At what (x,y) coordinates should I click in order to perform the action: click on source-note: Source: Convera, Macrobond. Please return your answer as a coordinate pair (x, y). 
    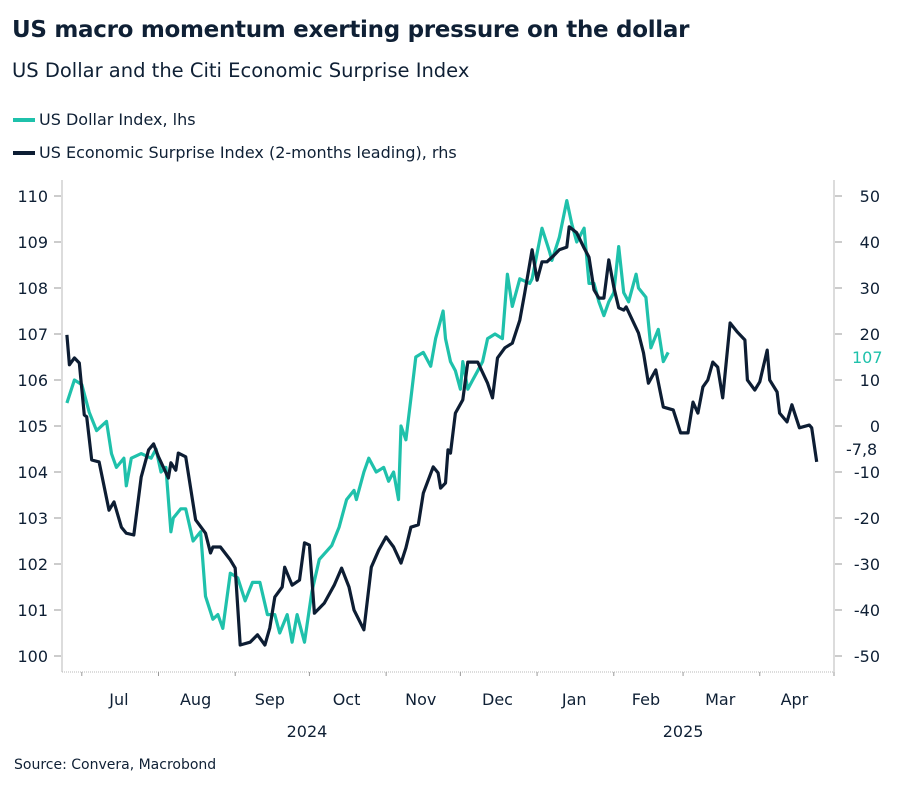
    Looking at the image, I should click on (115, 765).